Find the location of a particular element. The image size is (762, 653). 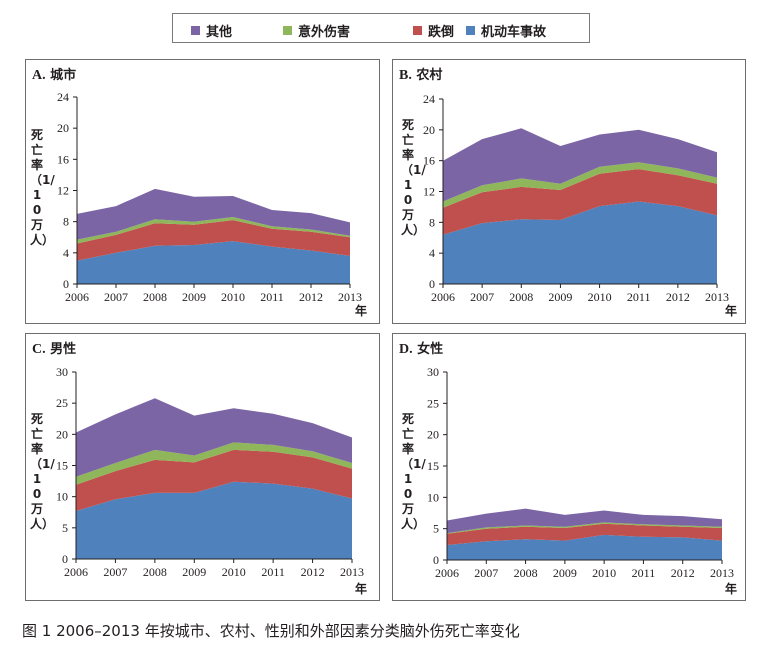

panel-letter: A. is located at coordinates (39, 75).